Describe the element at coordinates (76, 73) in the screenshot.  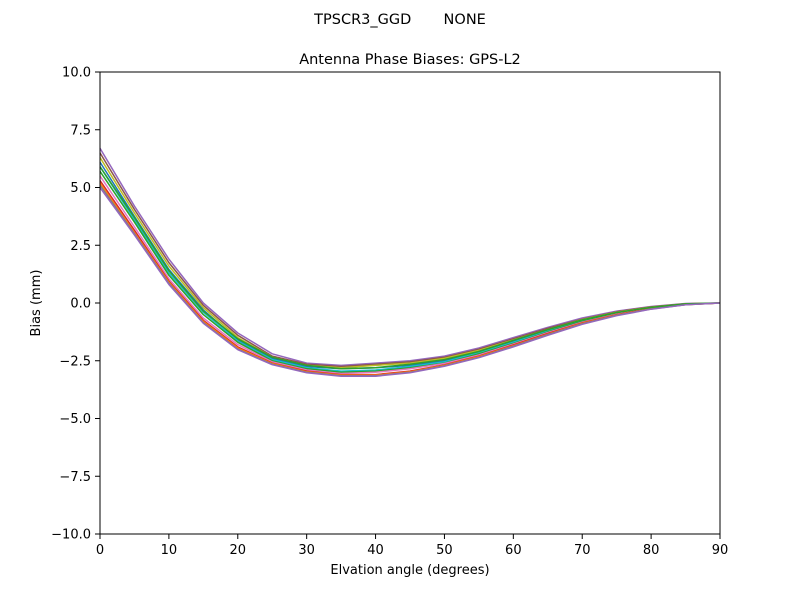
I see `y-tick-label: 10.0` at that location.